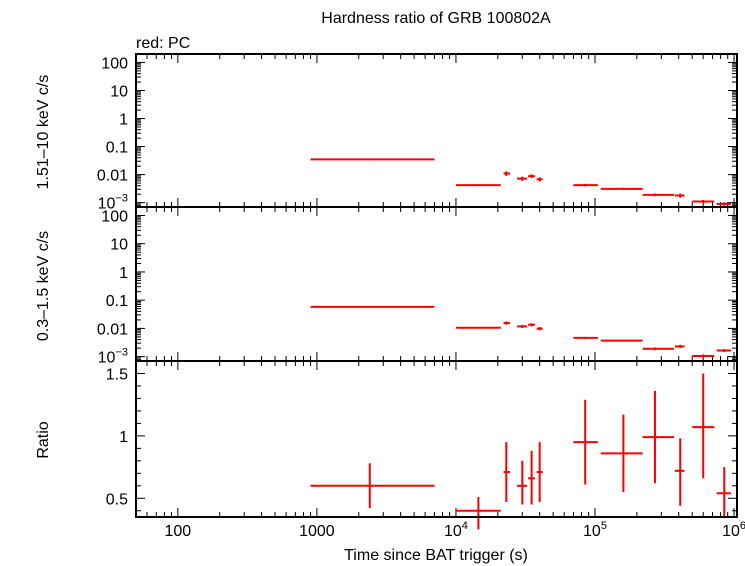 This screenshot has height=566, width=745. What do you see at coordinates (317, 531) in the screenshot?
I see `x-tick-label: 1000` at bounding box center [317, 531].